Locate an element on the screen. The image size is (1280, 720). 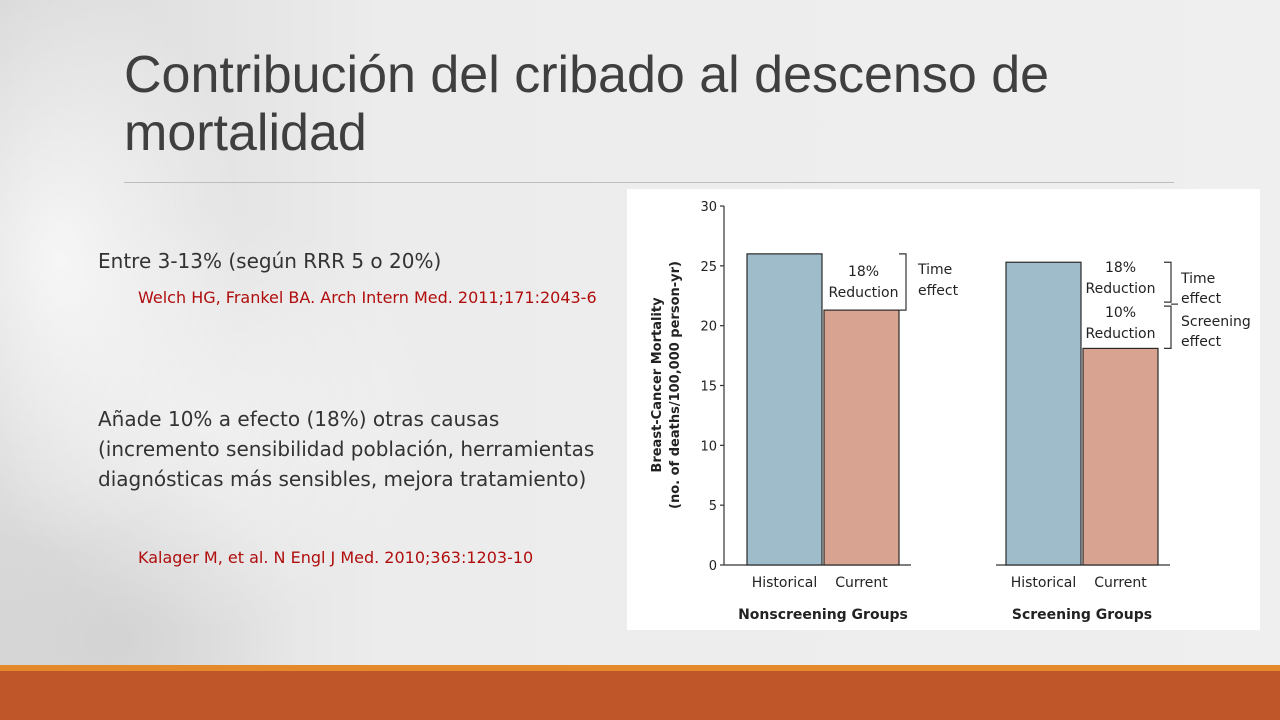
y-tick-label: 20 is located at coordinates (708, 327).